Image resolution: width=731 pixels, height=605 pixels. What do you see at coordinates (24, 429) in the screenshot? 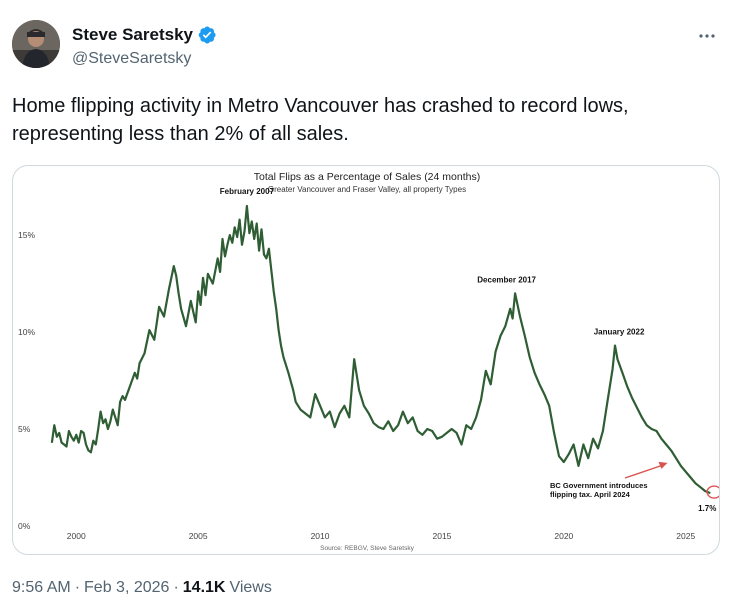
I see `y-tick-label: 5%` at bounding box center [24, 429].